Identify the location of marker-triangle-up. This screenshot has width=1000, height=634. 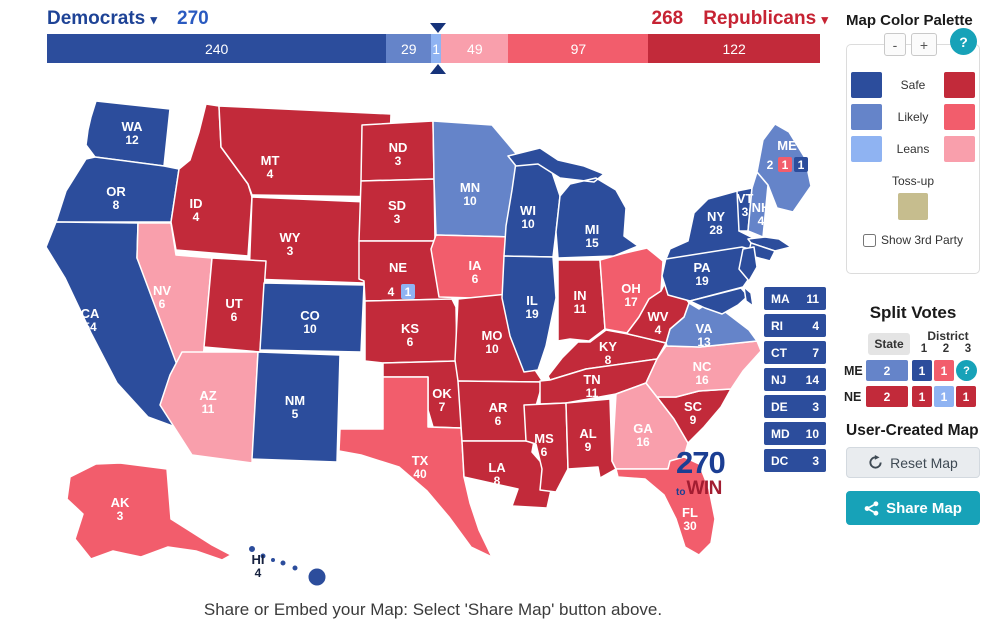
(438, 69).